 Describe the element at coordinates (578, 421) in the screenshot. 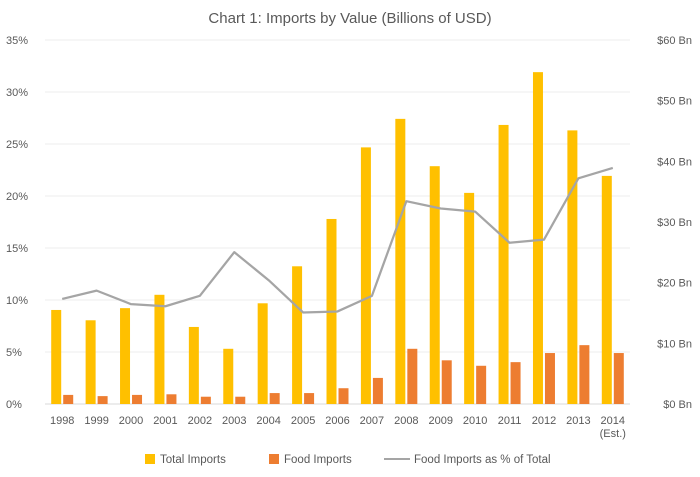

I see `x-tick-label: 2013` at that location.